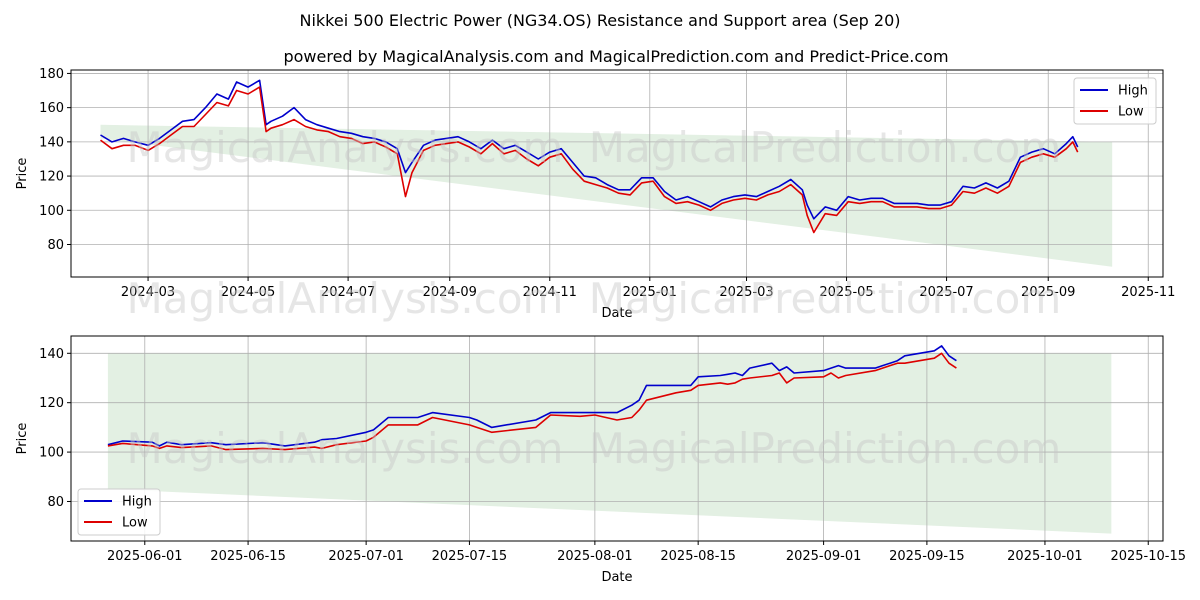 Image resolution: width=1200 pixels, height=600 pixels. I want to click on top-y-tick-label-1: 100, so click(51, 211).